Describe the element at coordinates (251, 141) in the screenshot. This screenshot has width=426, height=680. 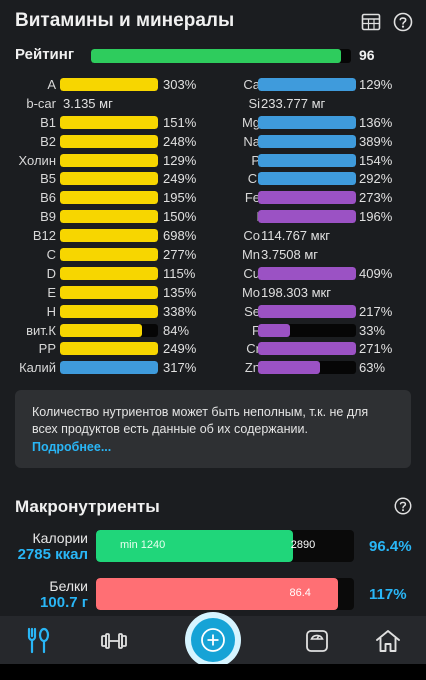
I see `nutrient-name: Na` at that location.